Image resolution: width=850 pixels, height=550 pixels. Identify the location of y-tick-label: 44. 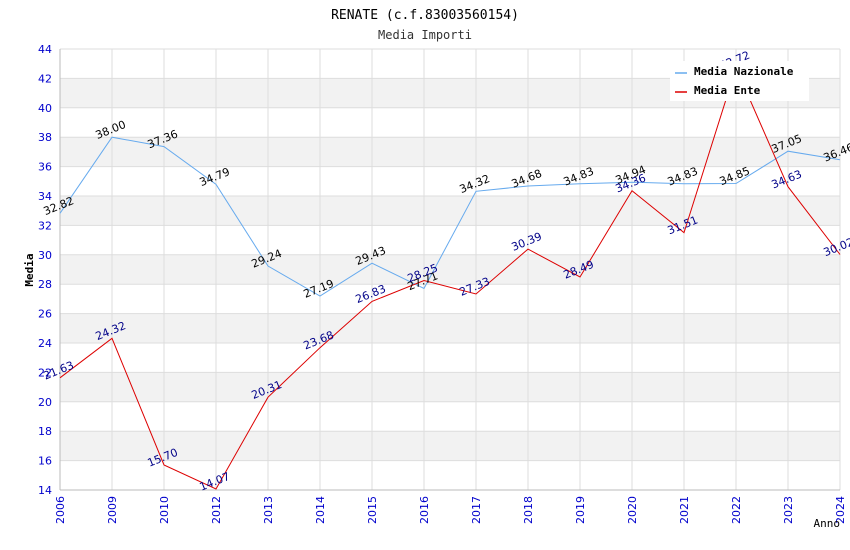
(45, 49).